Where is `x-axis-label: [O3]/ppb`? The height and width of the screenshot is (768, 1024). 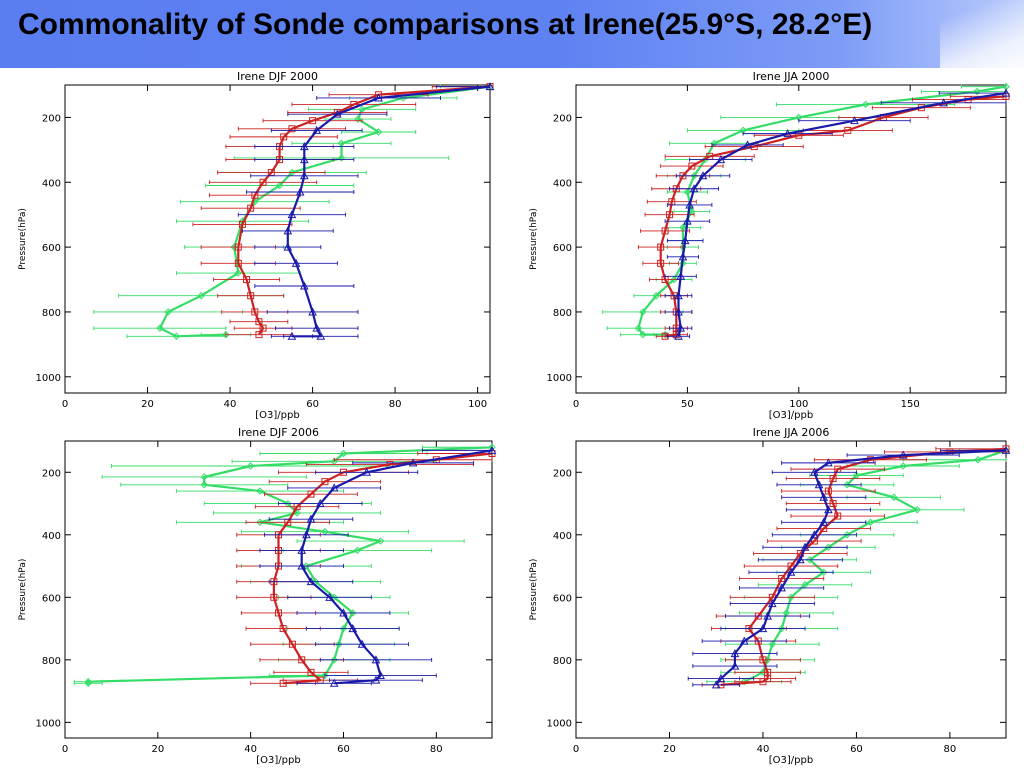 x-axis-label: [O3]/ppb is located at coordinates (791, 415).